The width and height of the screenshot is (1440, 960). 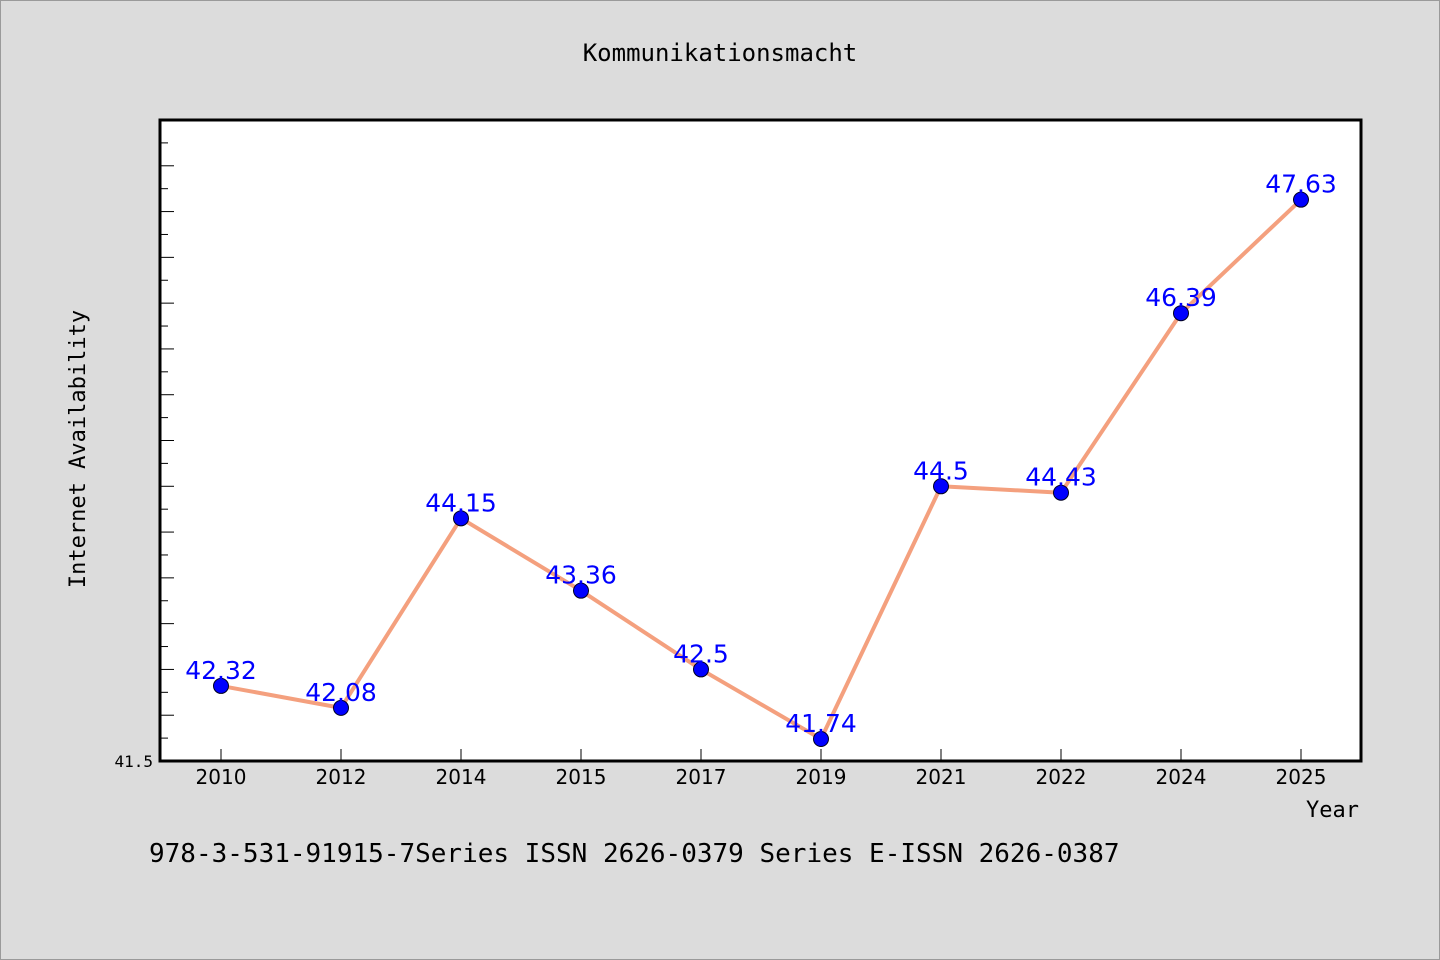 What do you see at coordinates (133, 761) in the screenshot?
I see `y-axis-min-label: 41.5` at bounding box center [133, 761].